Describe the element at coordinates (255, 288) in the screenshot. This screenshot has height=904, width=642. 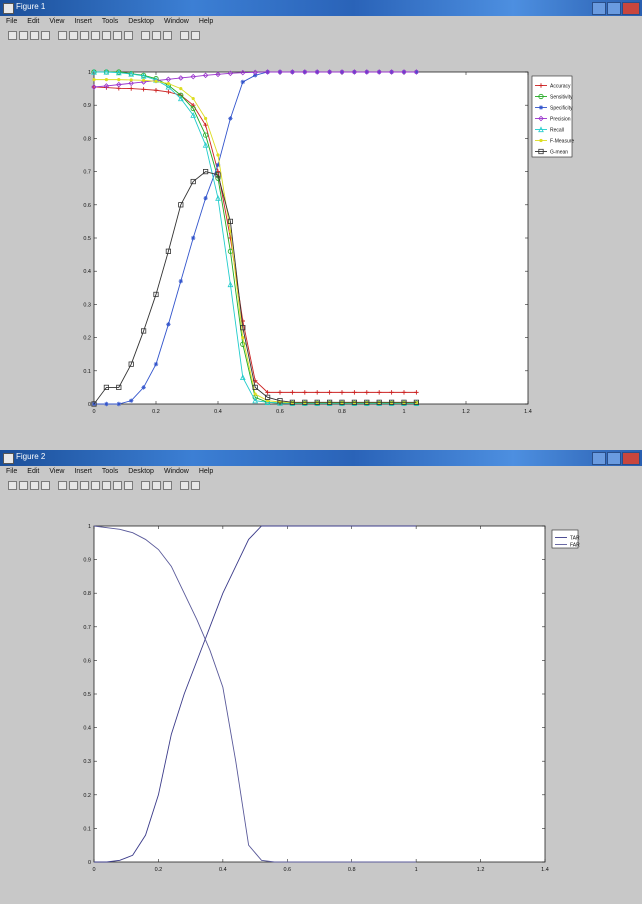
I see `series-line` at that location.